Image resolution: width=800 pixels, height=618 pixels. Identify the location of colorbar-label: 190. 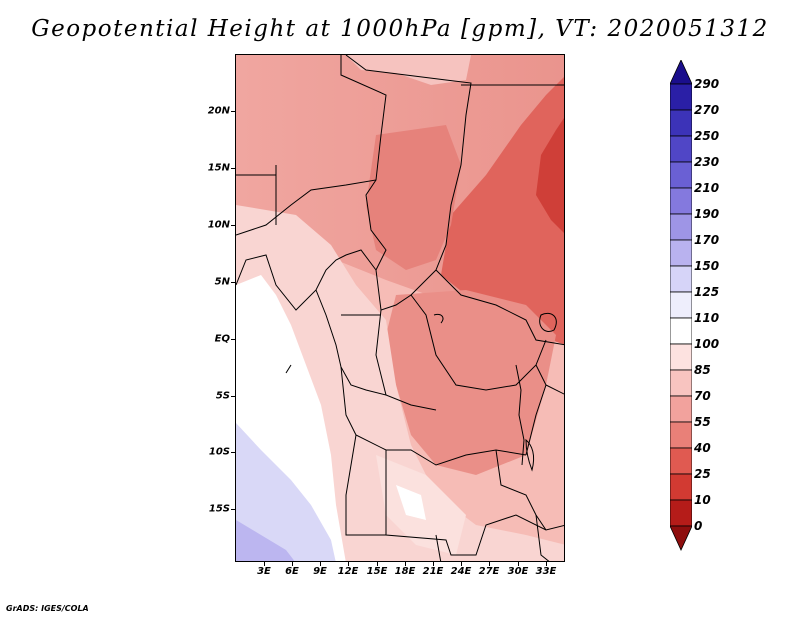
(707, 214).